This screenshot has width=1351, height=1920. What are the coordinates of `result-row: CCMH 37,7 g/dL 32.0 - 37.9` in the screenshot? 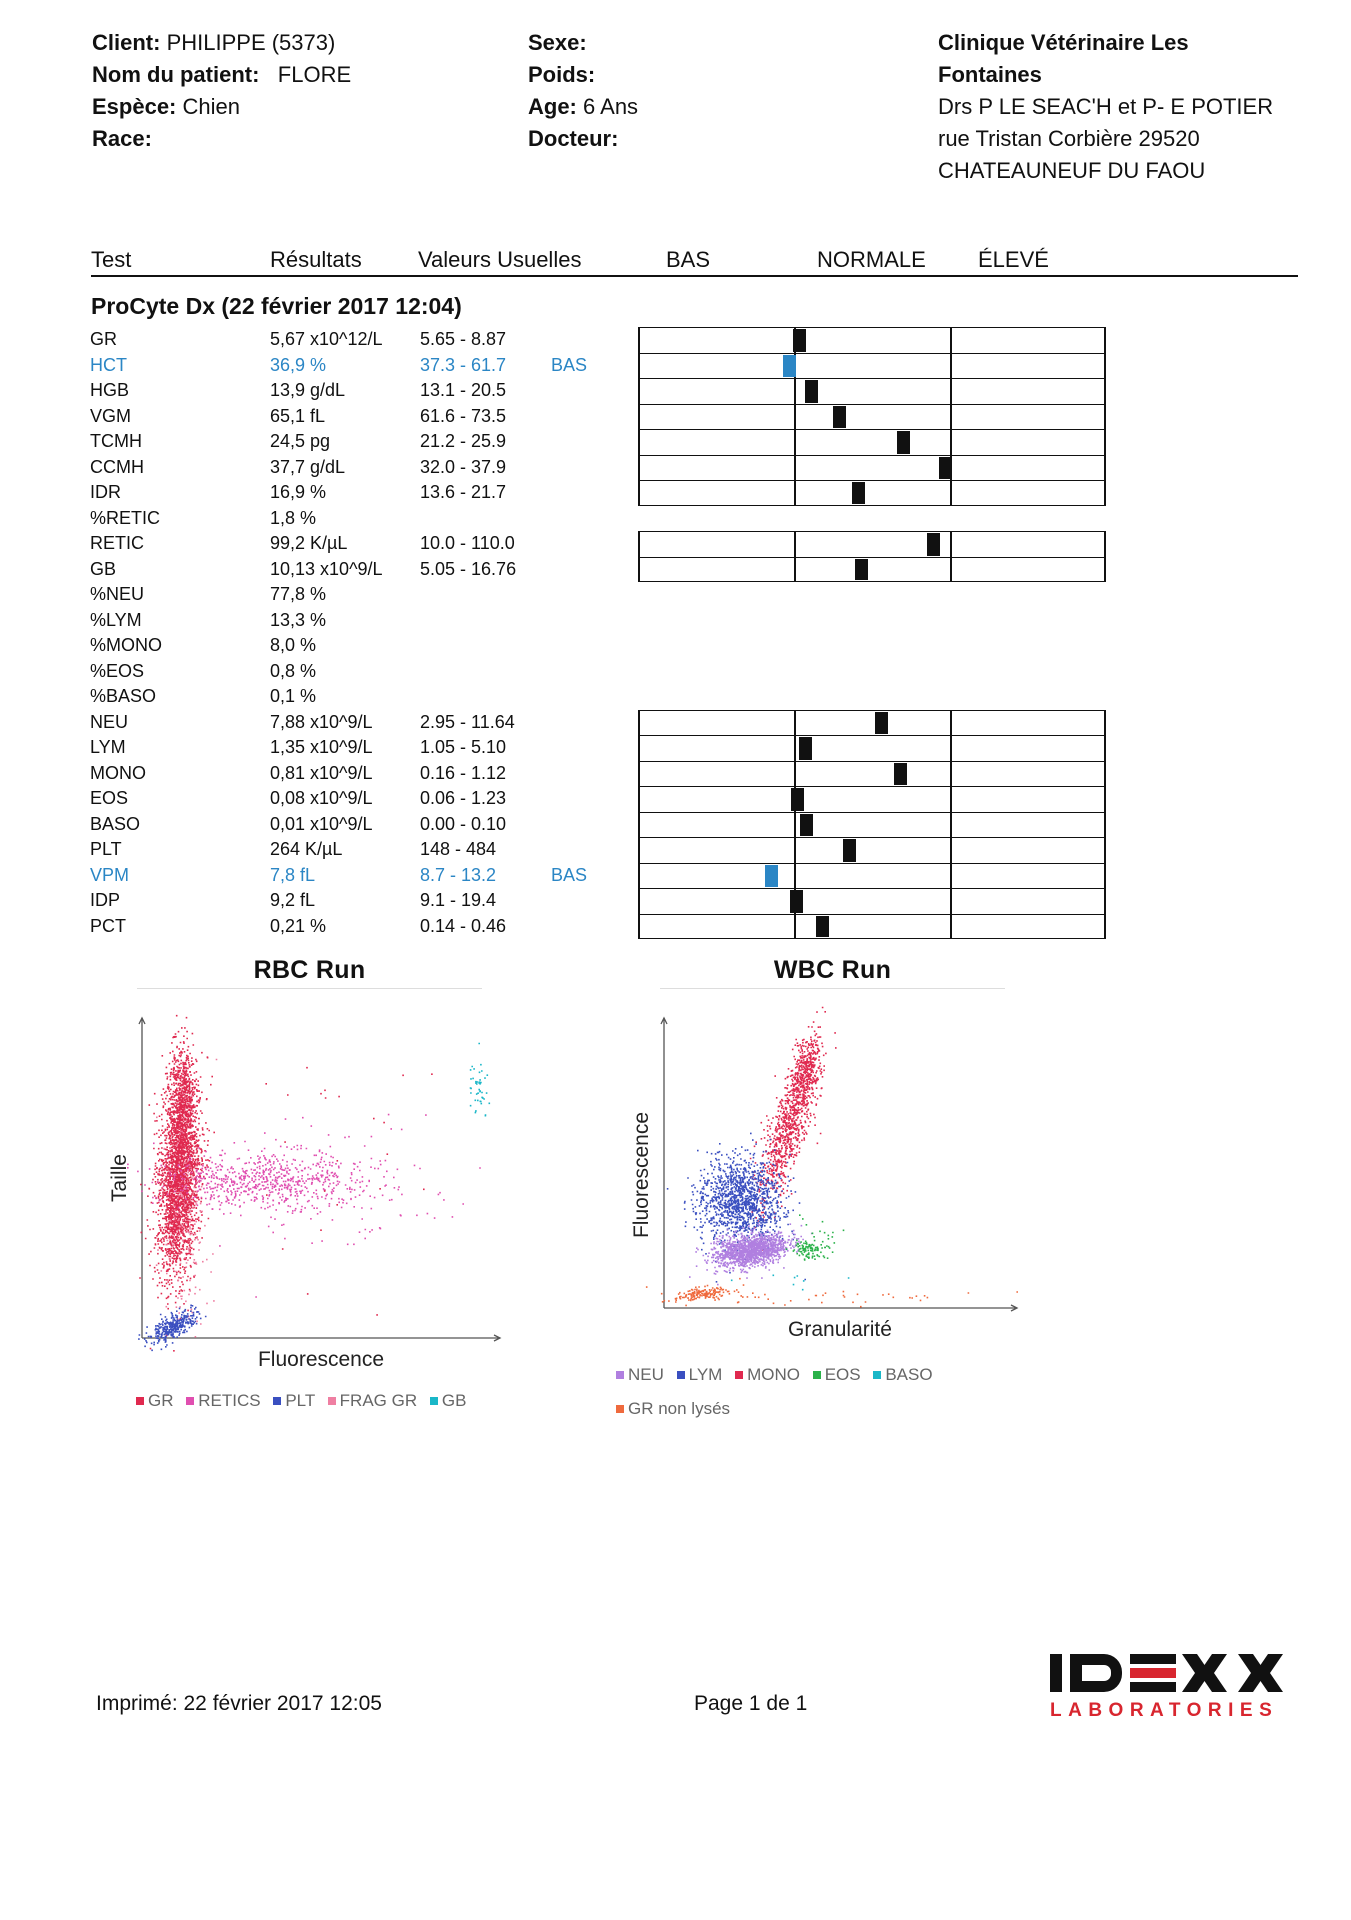 It's located at (350, 468).